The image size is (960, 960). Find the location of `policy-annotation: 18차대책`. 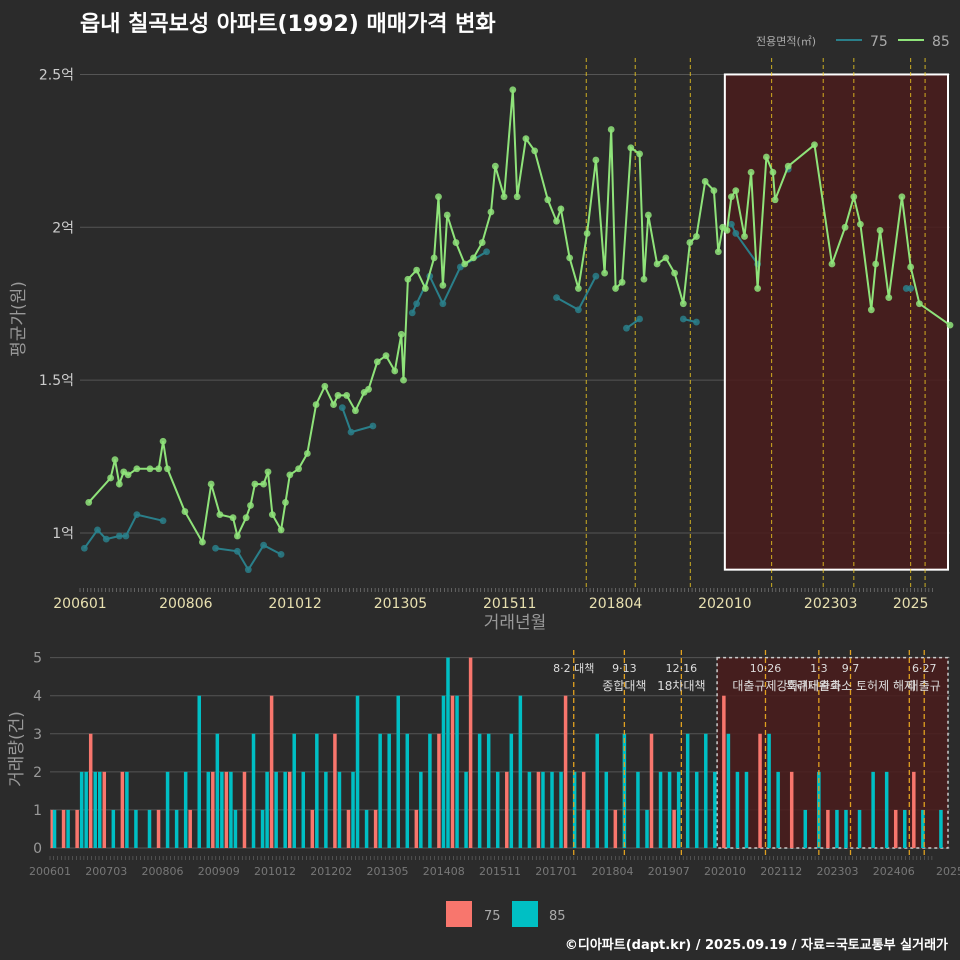

policy-annotation: 18차대책 is located at coordinates (681, 685).